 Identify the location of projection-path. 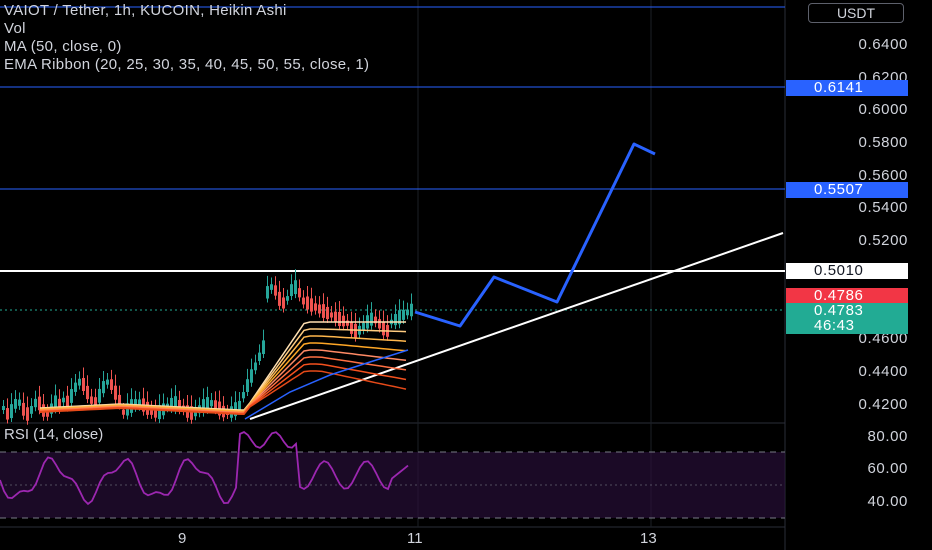
(535, 235).